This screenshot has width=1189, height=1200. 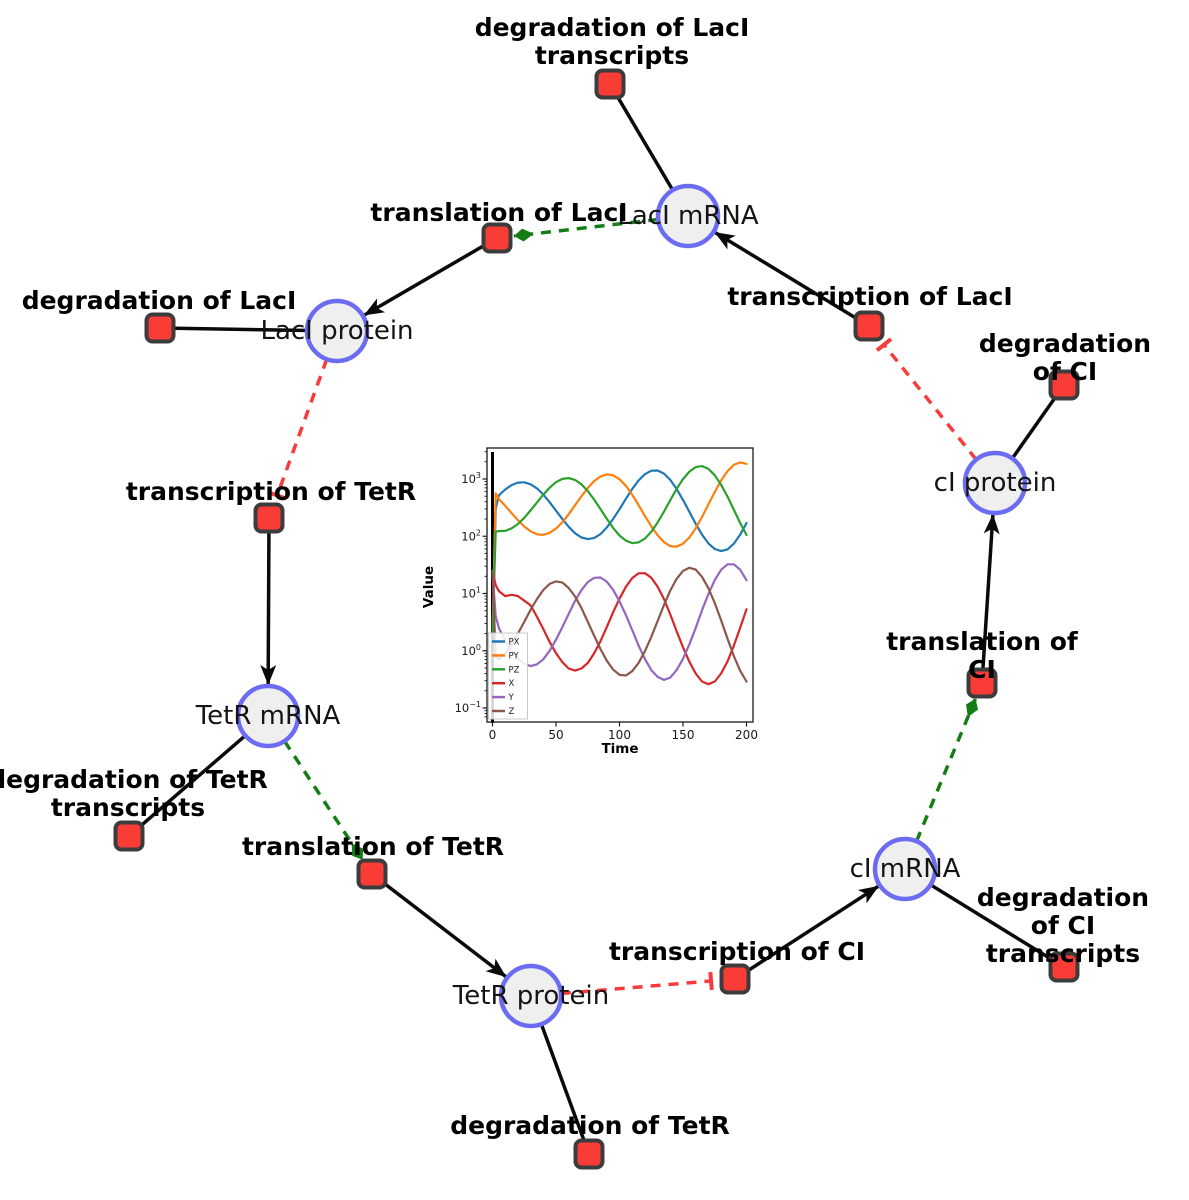 What do you see at coordinates (990, 591) in the screenshot?
I see `edge-production-tl_ci-ci_protein` at bounding box center [990, 591].